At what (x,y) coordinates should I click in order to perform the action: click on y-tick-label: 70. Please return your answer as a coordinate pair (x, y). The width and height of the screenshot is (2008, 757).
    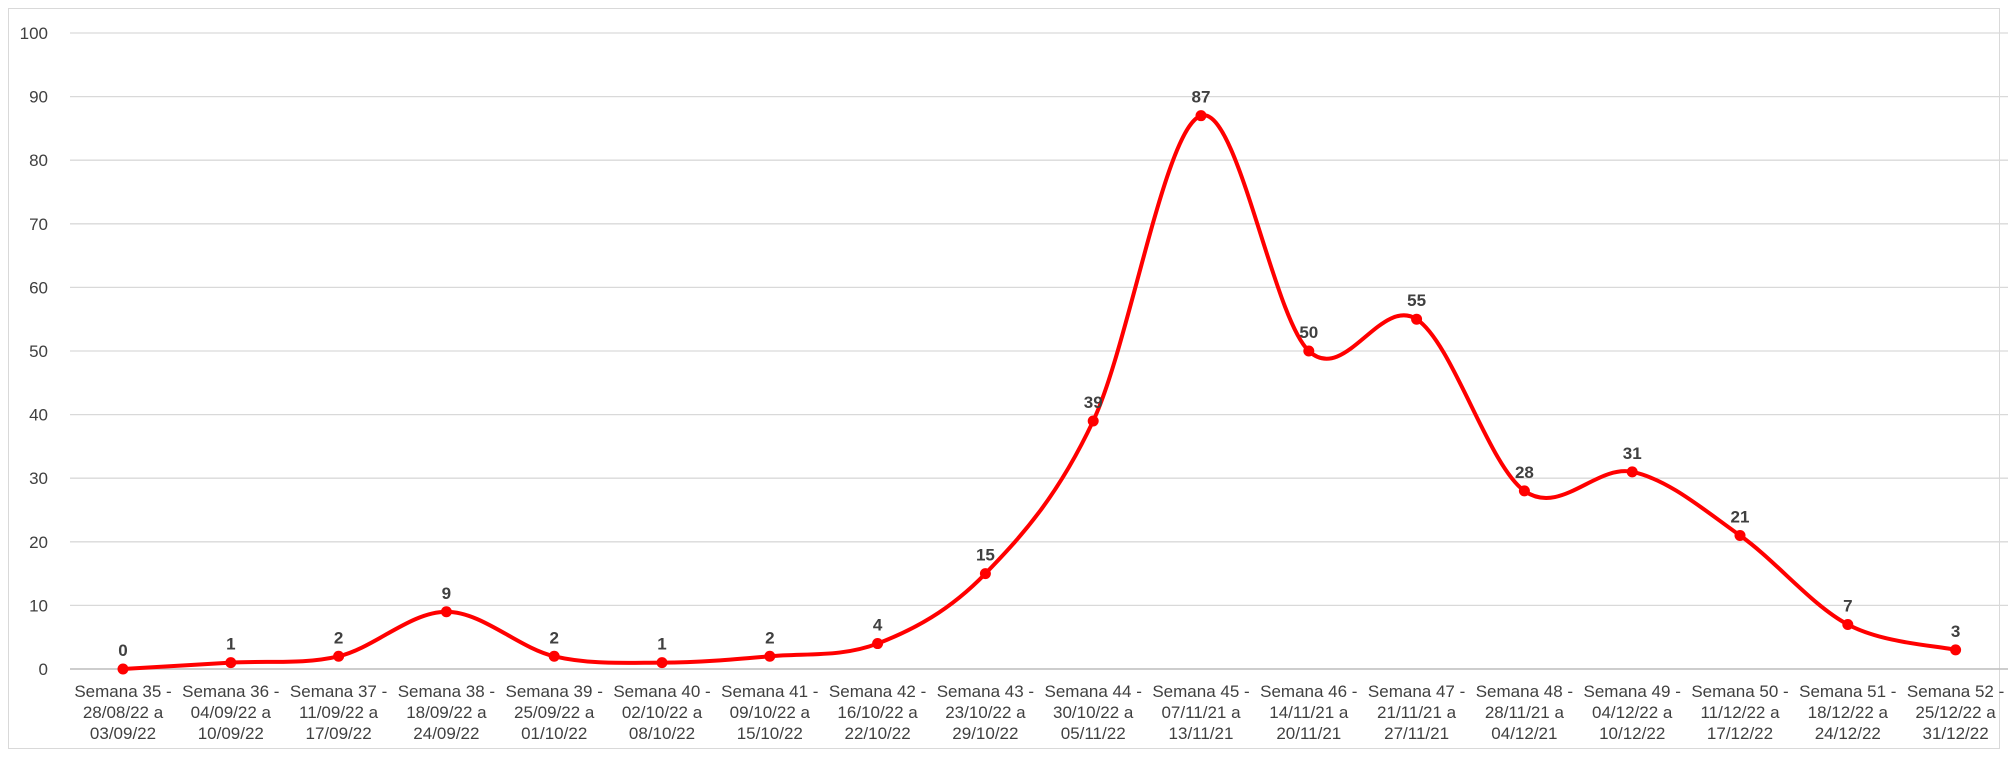
    Looking at the image, I should click on (38, 224).